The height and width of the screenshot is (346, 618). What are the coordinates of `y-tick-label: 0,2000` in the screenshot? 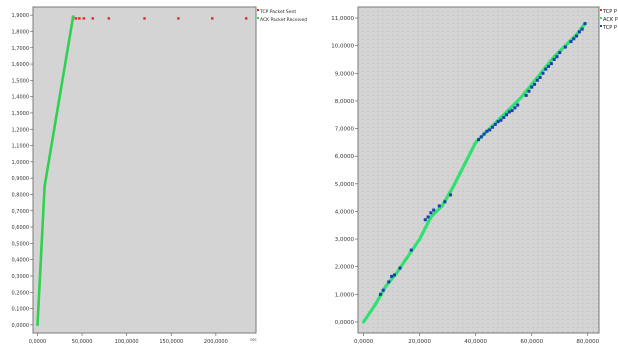 It's located at (21, 293).